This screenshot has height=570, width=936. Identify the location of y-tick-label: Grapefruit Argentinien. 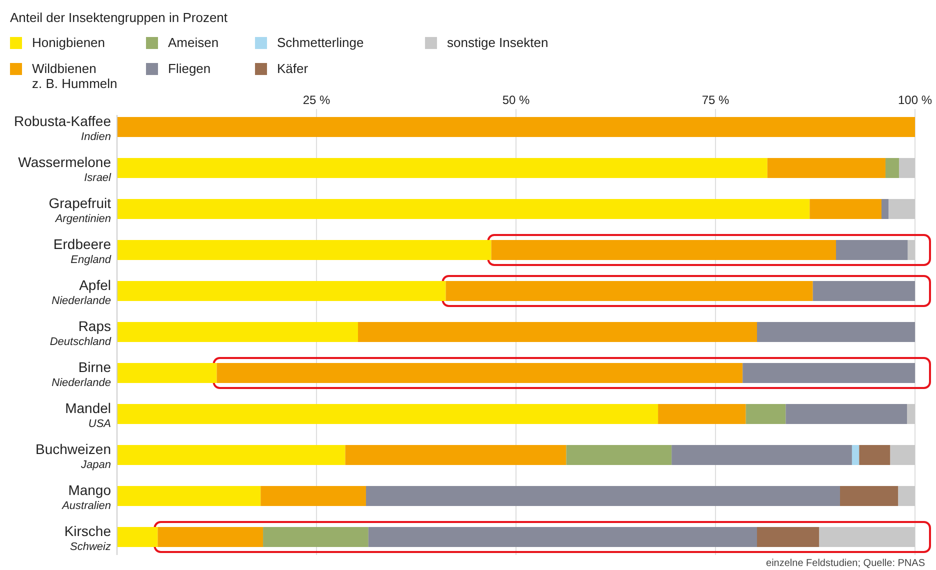
(80, 210).